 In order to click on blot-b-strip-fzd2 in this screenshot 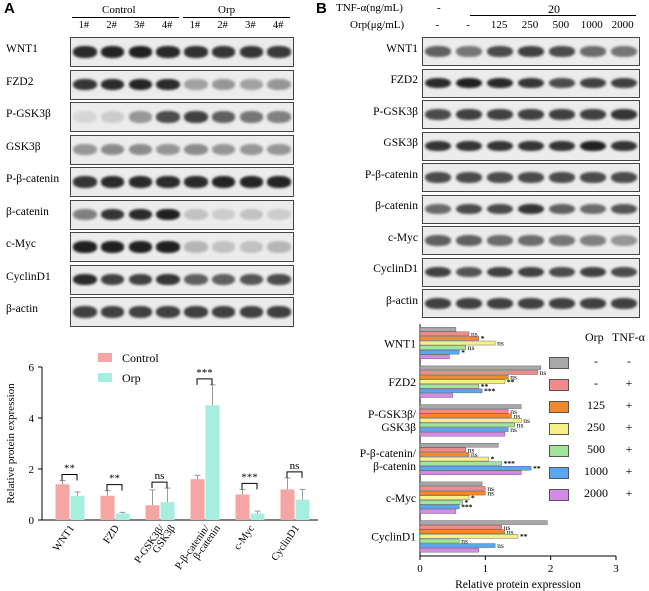, I will do `click(531, 83)`.